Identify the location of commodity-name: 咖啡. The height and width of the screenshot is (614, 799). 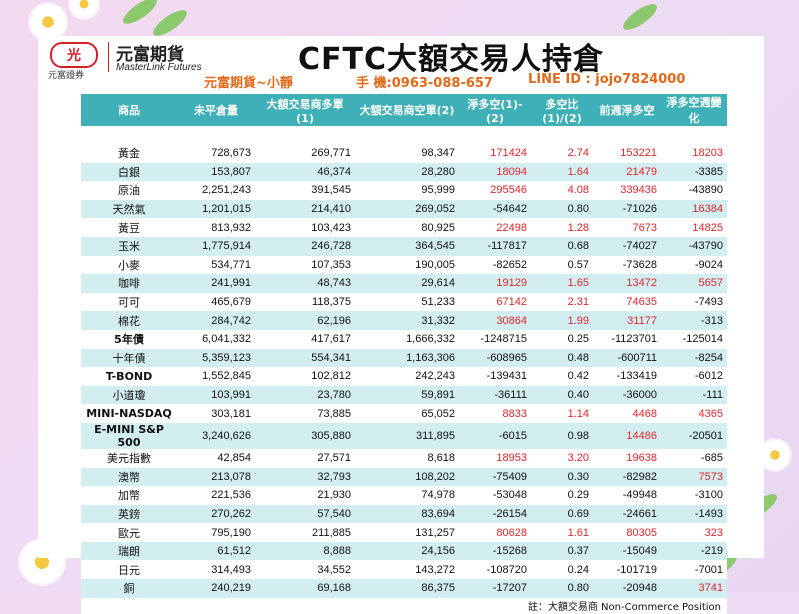
(129, 283).